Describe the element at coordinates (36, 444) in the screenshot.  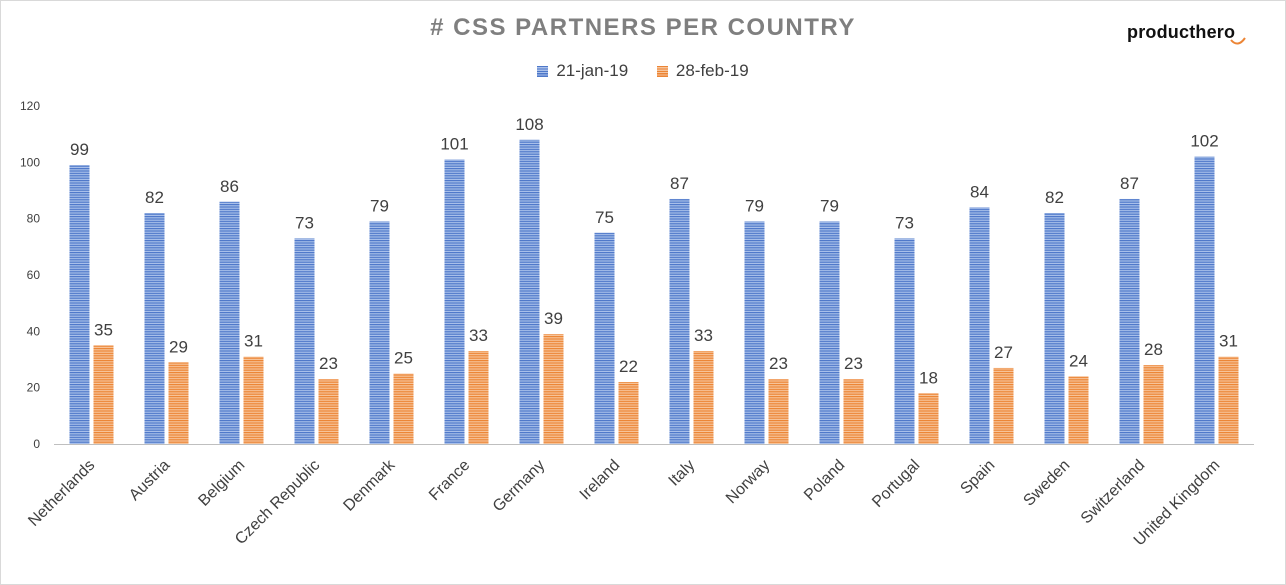
I see `y-tick-label: 0` at that location.